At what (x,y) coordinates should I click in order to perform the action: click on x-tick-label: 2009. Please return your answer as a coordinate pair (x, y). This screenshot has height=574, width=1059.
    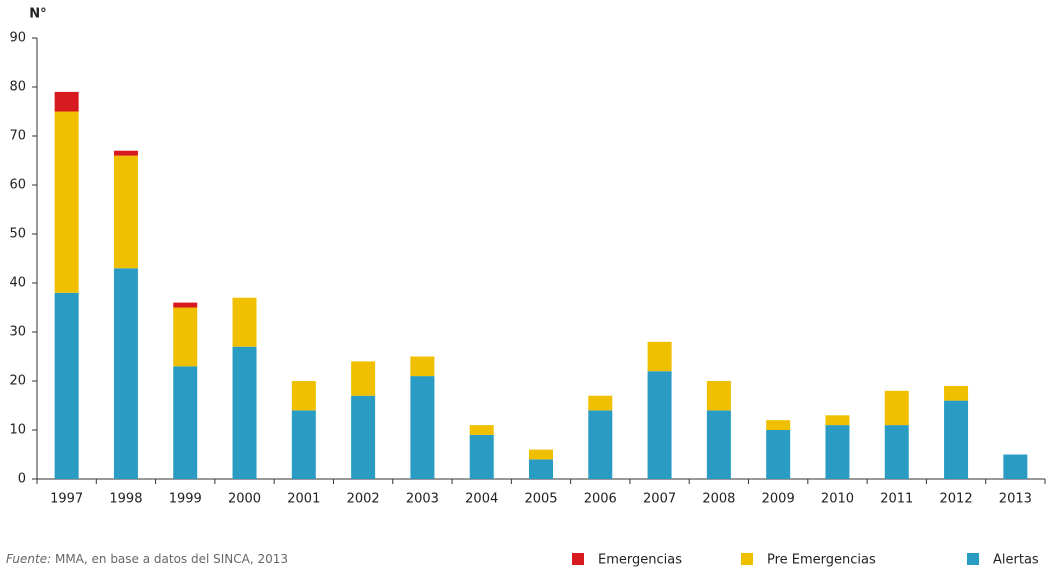
    Looking at the image, I should click on (778, 499).